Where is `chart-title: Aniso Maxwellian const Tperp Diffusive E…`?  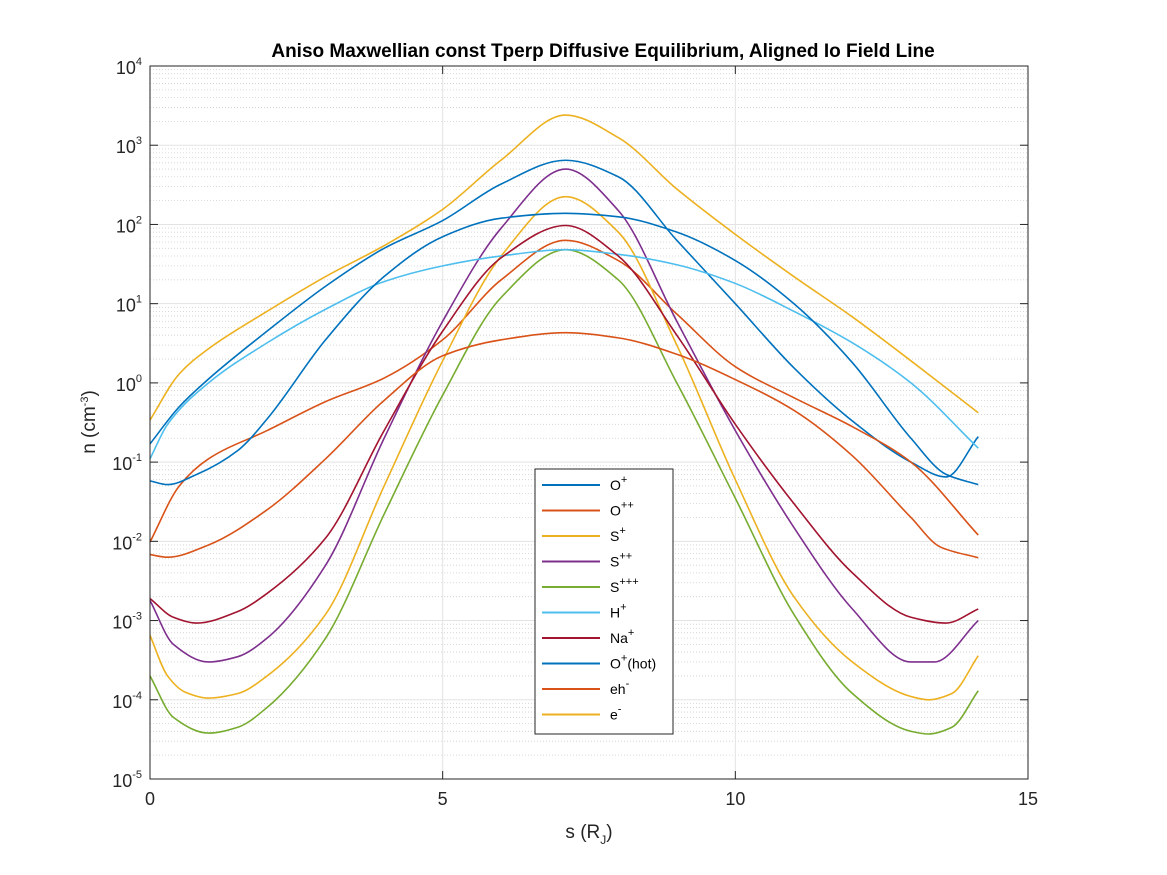 chart-title: Aniso Maxwellian const Tperp Diffusive E… is located at coordinates (602, 51).